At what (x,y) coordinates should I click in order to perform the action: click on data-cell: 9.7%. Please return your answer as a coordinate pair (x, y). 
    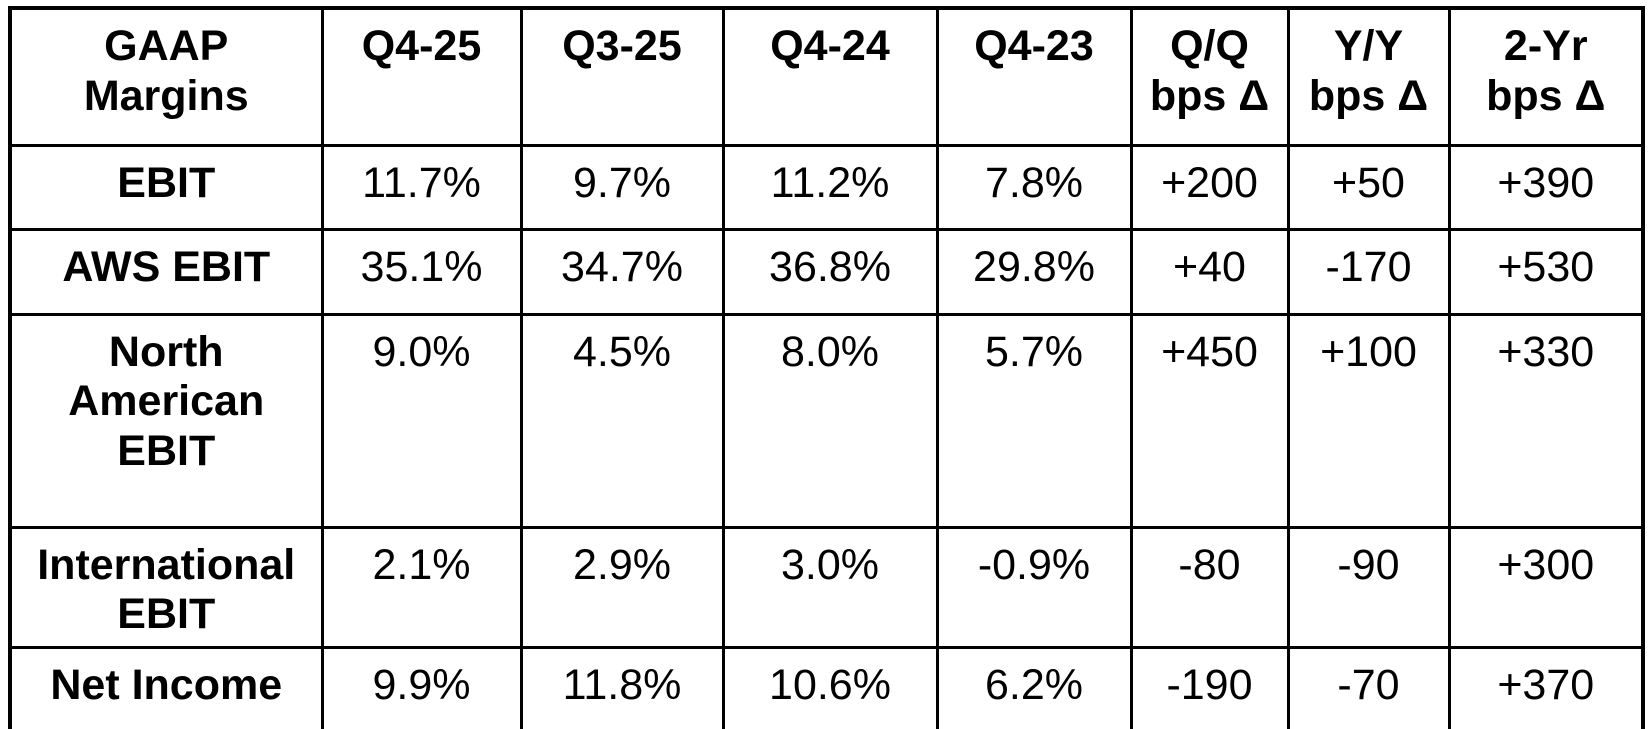
    Looking at the image, I should click on (622, 187).